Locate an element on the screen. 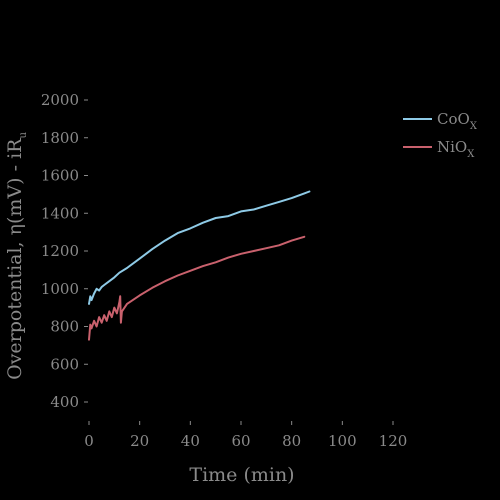 The height and width of the screenshot is (500, 500). x-axis: 0 20 40 60 80 100 120 is located at coordinates (245, 435).